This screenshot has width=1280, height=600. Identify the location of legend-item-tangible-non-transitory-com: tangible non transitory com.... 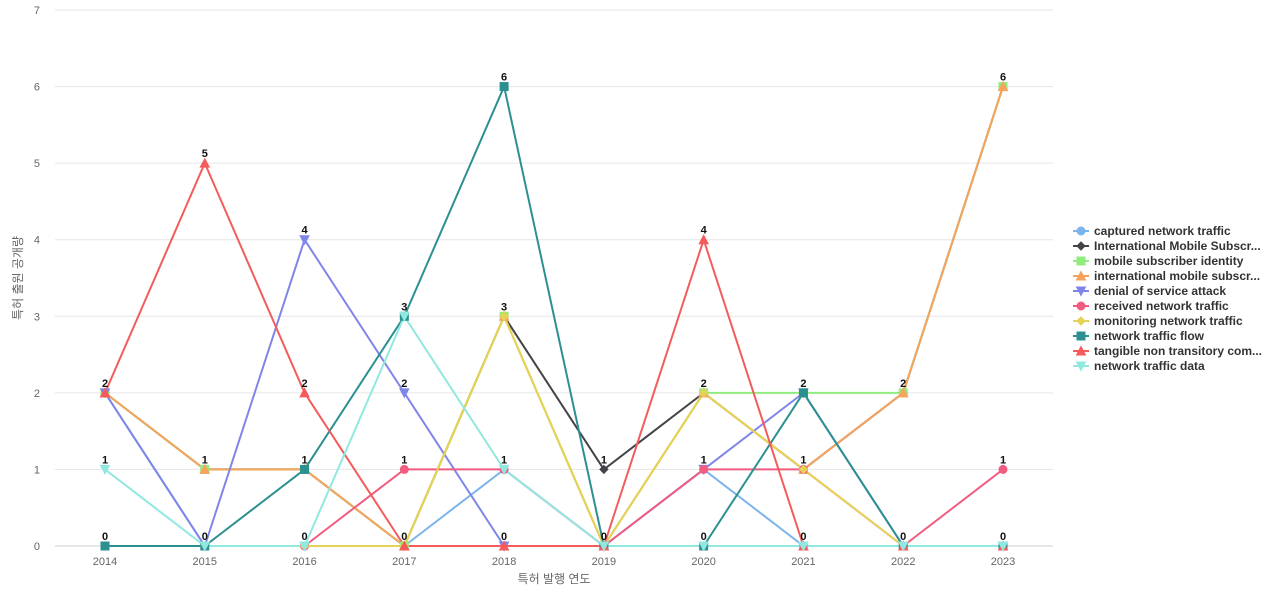
(1167, 351).